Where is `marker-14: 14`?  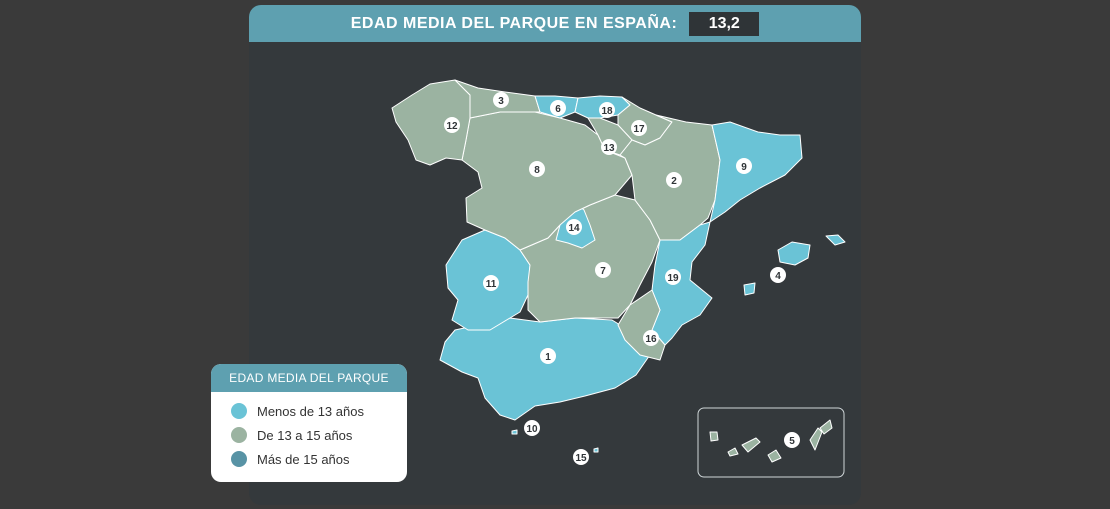 marker-14: 14 is located at coordinates (574, 227).